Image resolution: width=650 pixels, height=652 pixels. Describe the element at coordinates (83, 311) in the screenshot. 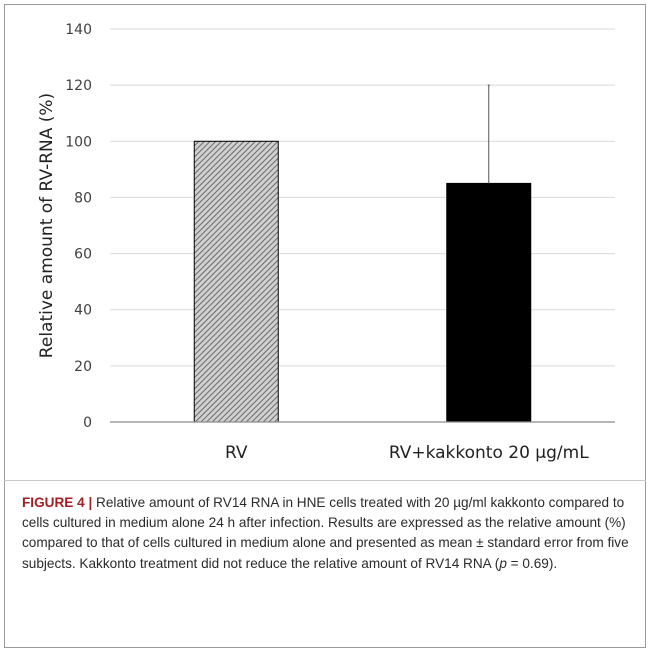

I see `y-tick-label: 40` at that location.